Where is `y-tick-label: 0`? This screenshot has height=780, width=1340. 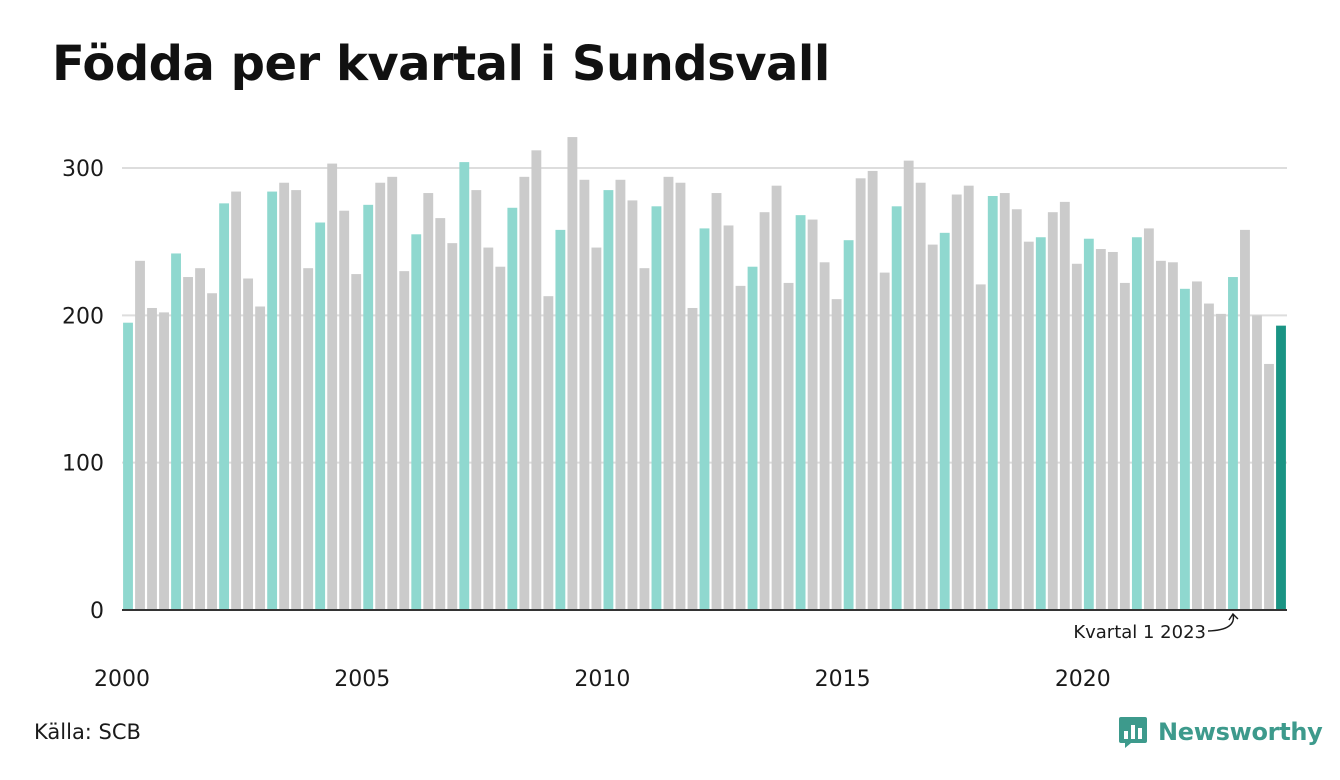 y-tick-label: 0 is located at coordinates (97, 611).